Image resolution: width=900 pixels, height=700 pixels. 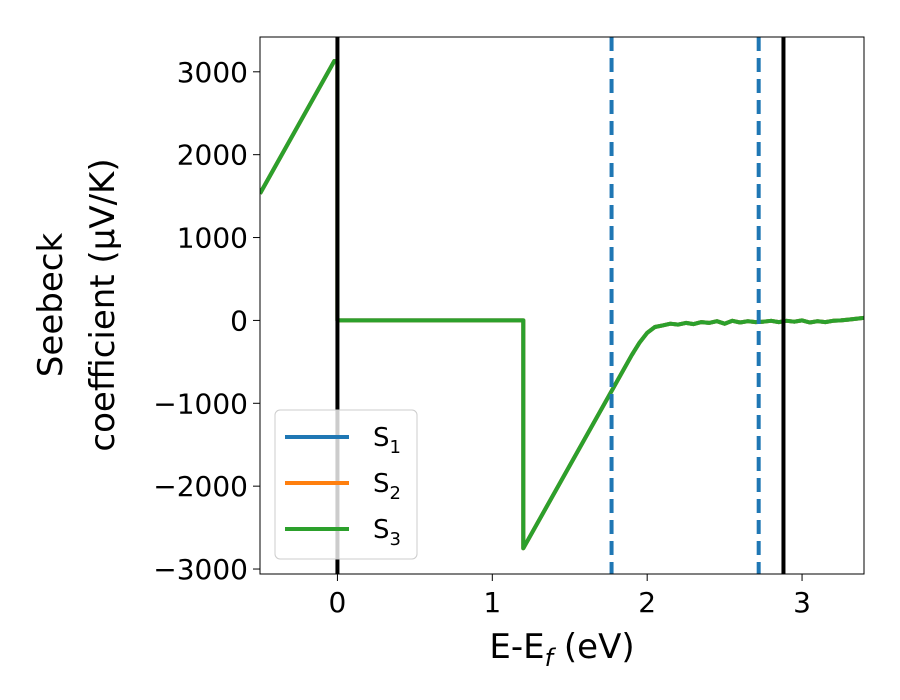 What do you see at coordinates (212, 238) in the screenshot?
I see `y-tick-label: 1000` at bounding box center [212, 238].